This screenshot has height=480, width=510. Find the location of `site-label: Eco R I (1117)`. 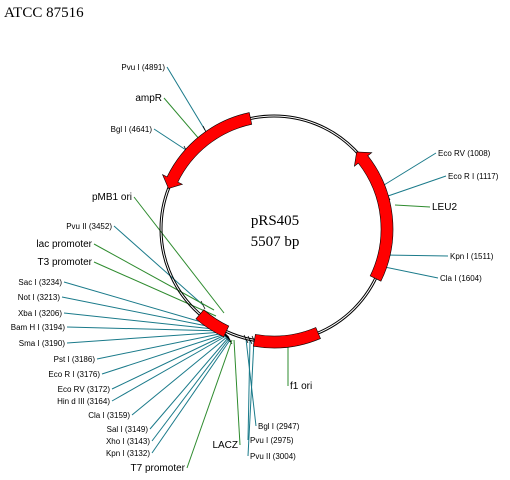

site-label: Eco R I (1117) is located at coordinates (473, 176).